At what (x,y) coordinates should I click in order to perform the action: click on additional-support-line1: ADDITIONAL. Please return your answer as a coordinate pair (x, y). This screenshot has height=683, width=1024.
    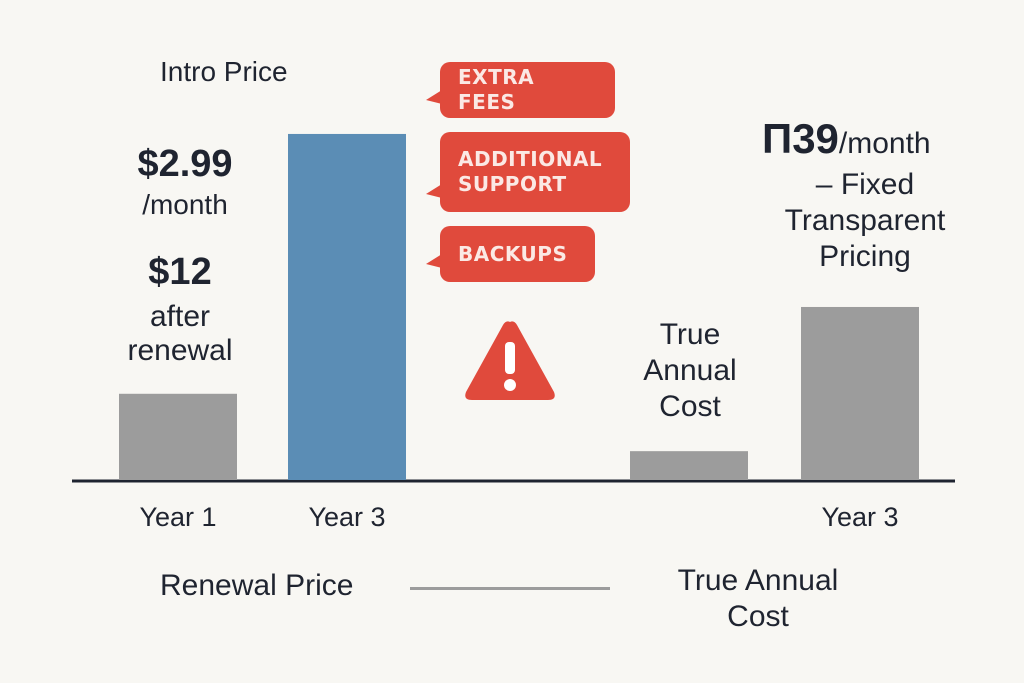
    Looking at the image, I should click on (530, 159).